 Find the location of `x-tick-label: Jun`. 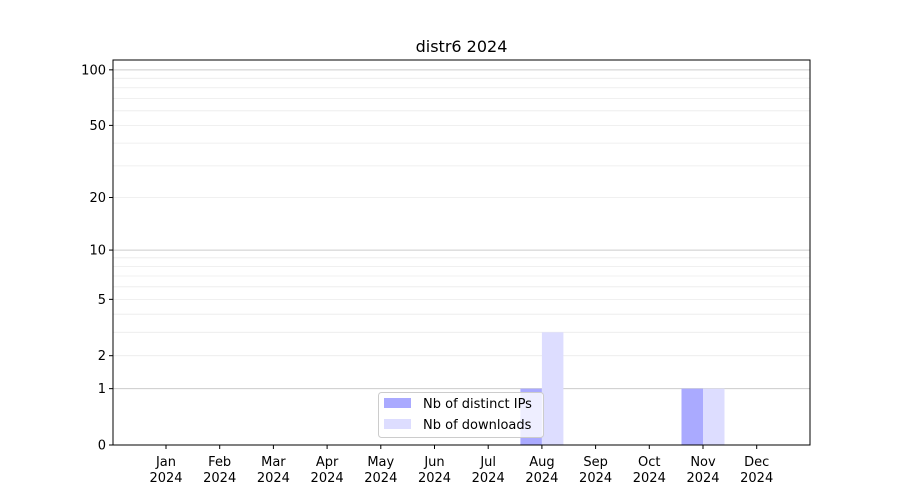

x-tick-label: Jun is located at coordinates (433, 462).